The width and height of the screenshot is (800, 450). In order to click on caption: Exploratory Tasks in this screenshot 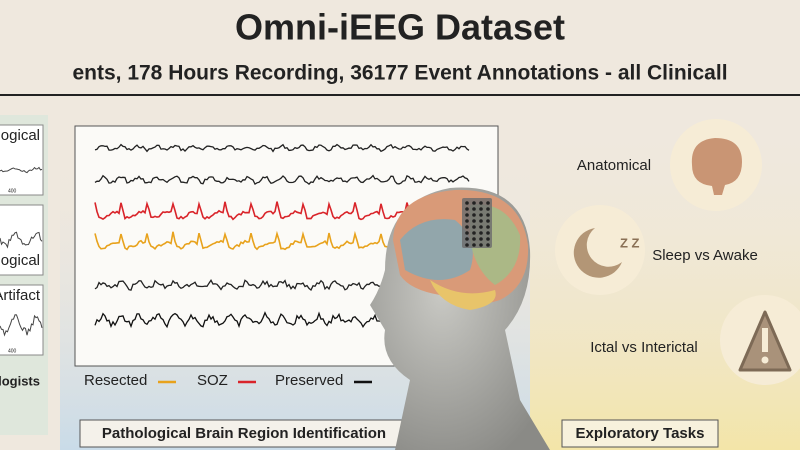, I will do `click(640, 433)`.